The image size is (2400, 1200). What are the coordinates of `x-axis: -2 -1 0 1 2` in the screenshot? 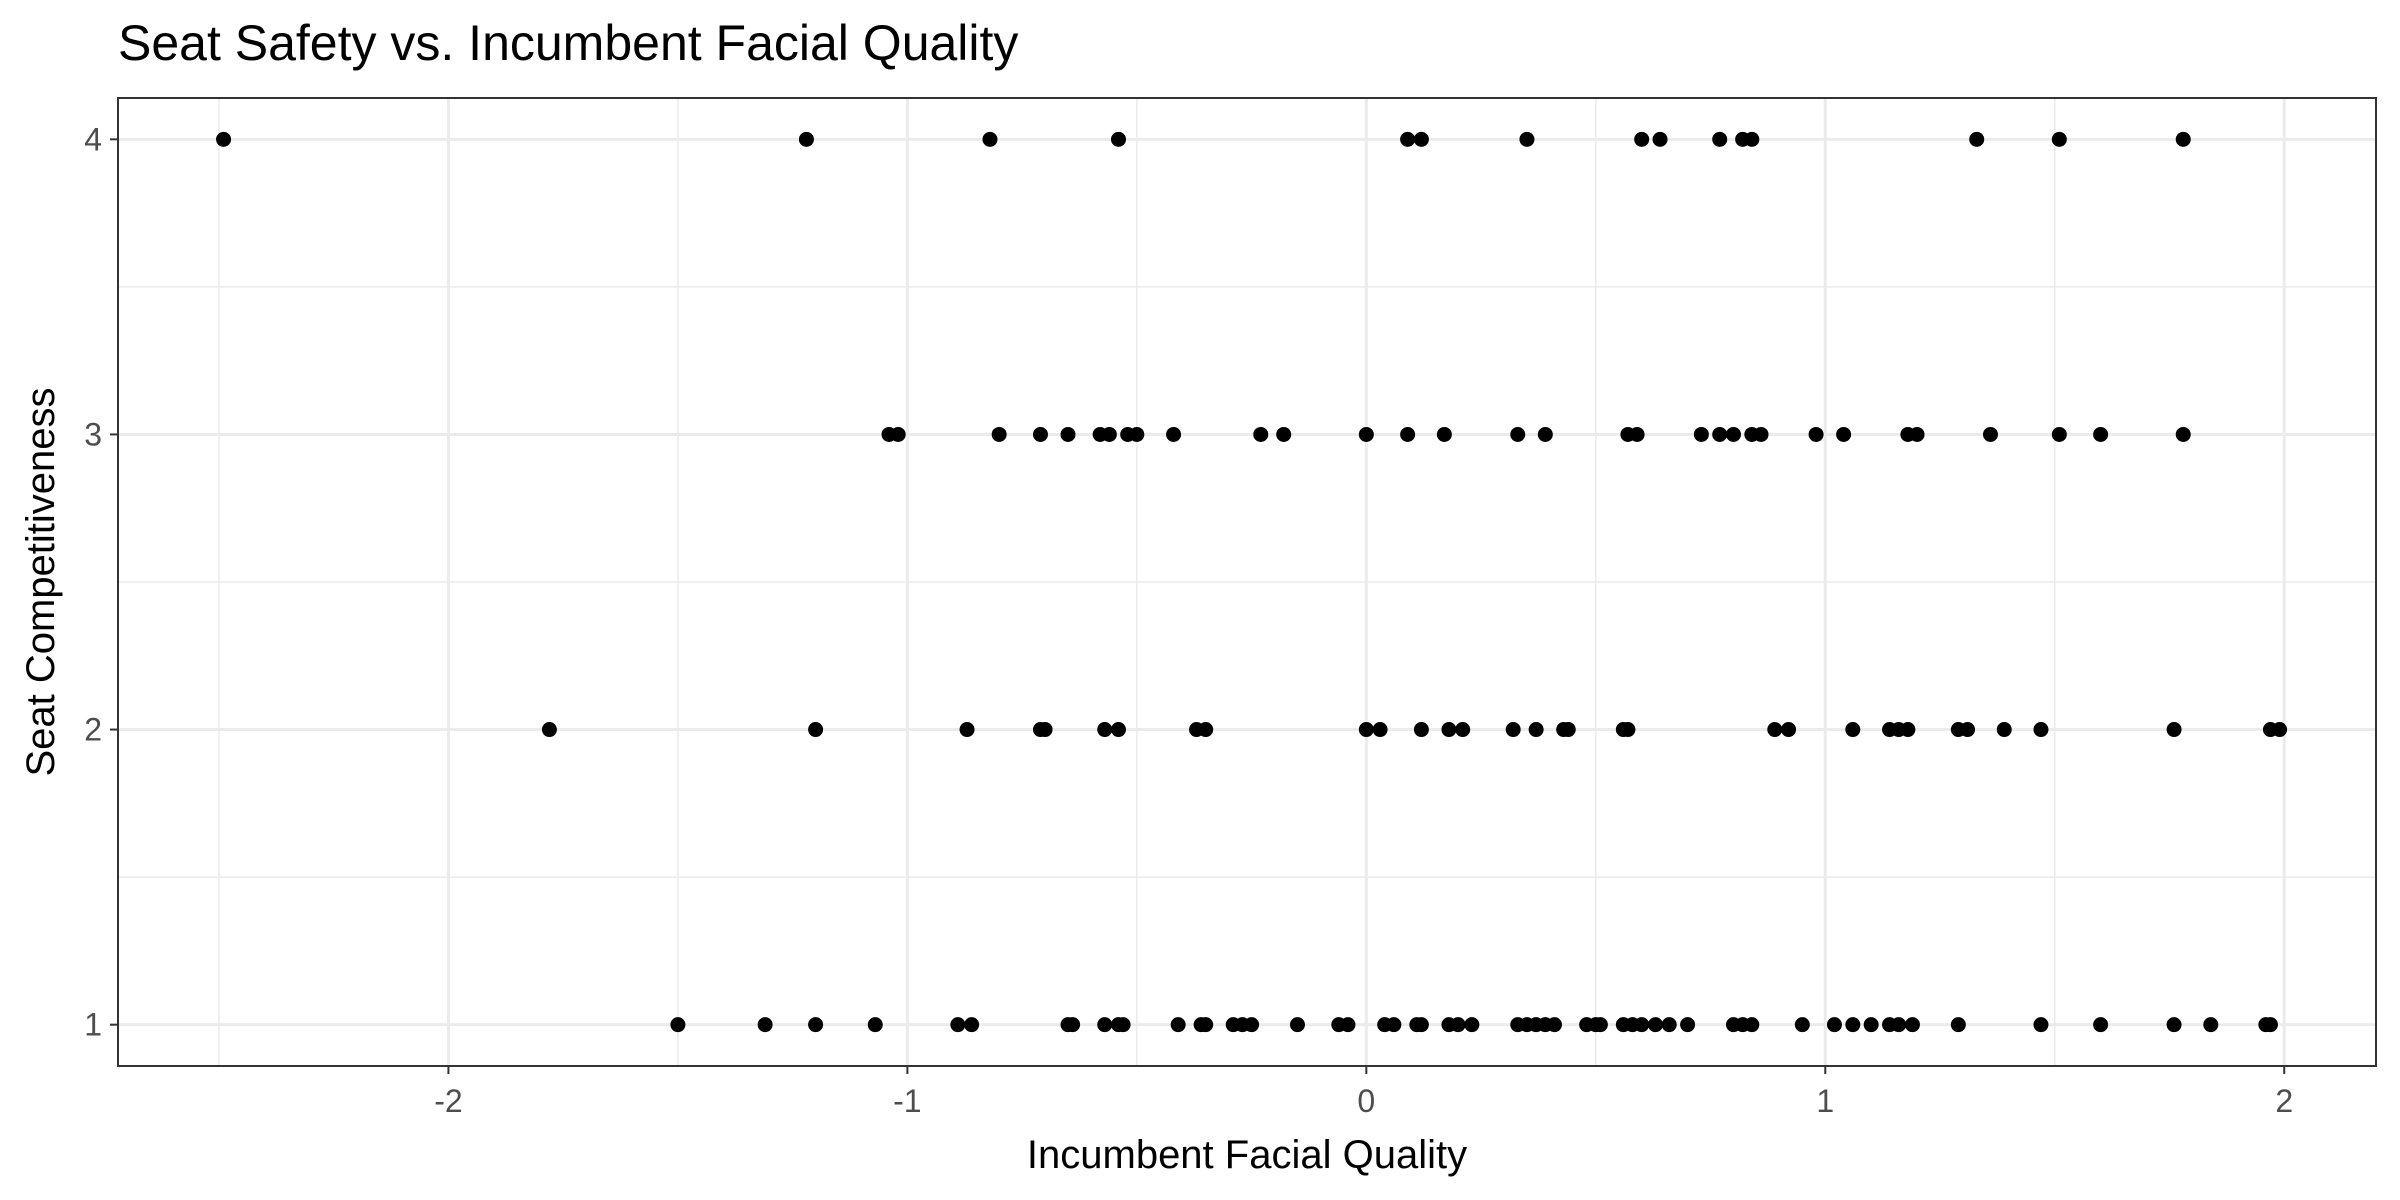 It's located at (1363, 1092).